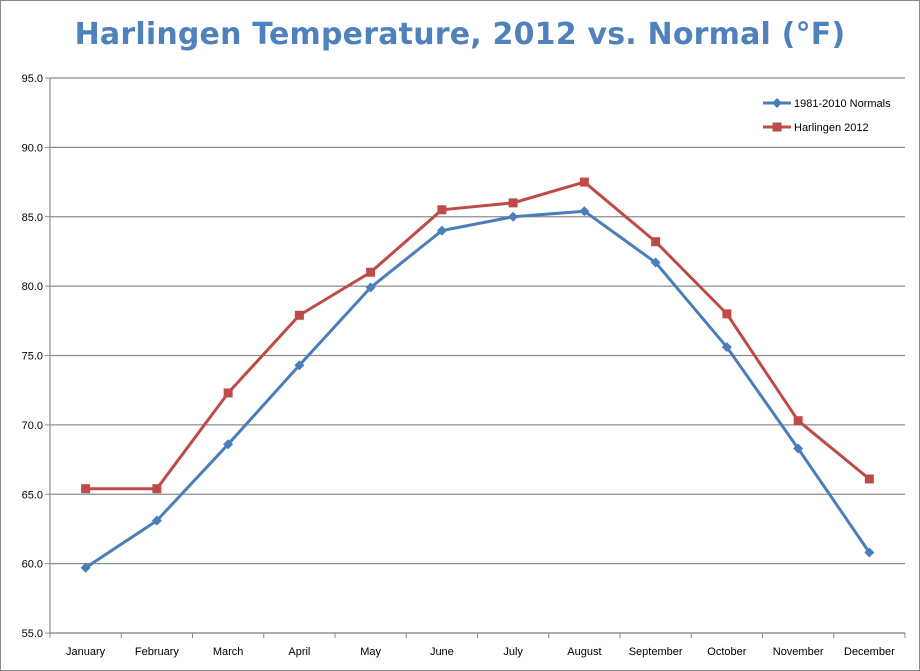 The image size is (920, 671). Describe the element at coordinates (32, 218) in the screenshot. I see `y-tick-label: 85.0` at that location.